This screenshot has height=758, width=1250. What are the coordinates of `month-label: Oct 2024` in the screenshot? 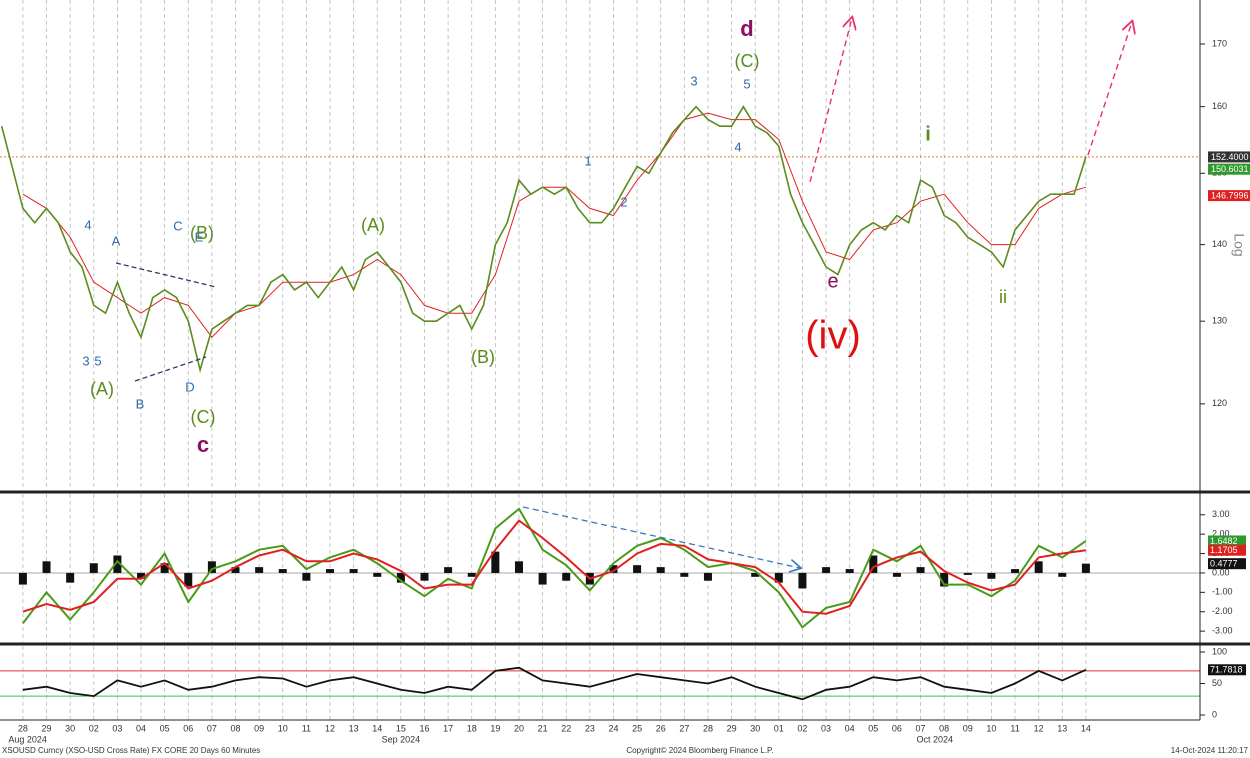 It's located at (934, 739).